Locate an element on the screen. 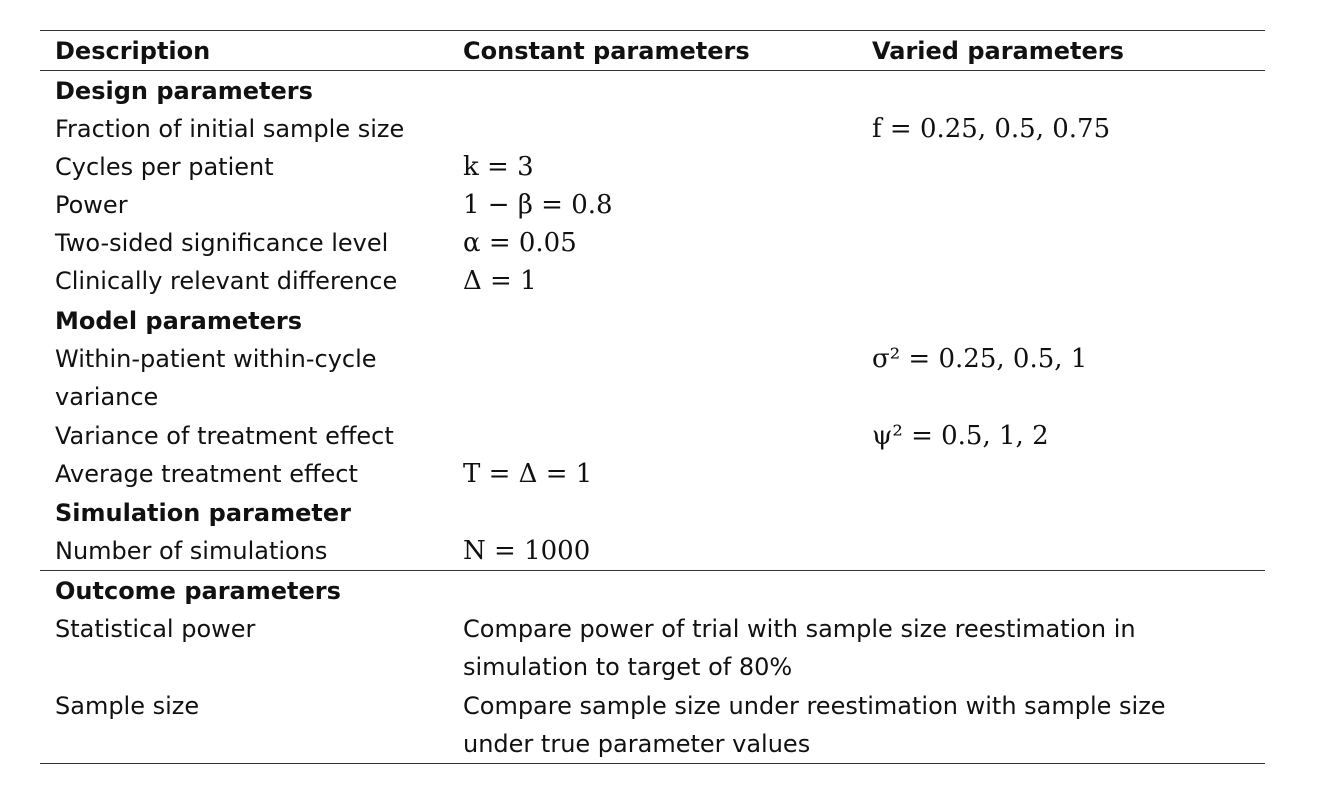 Image resolution: width=1335 pixels, height=806 pixels. table-top-rule is located at coordinates (652, 30).